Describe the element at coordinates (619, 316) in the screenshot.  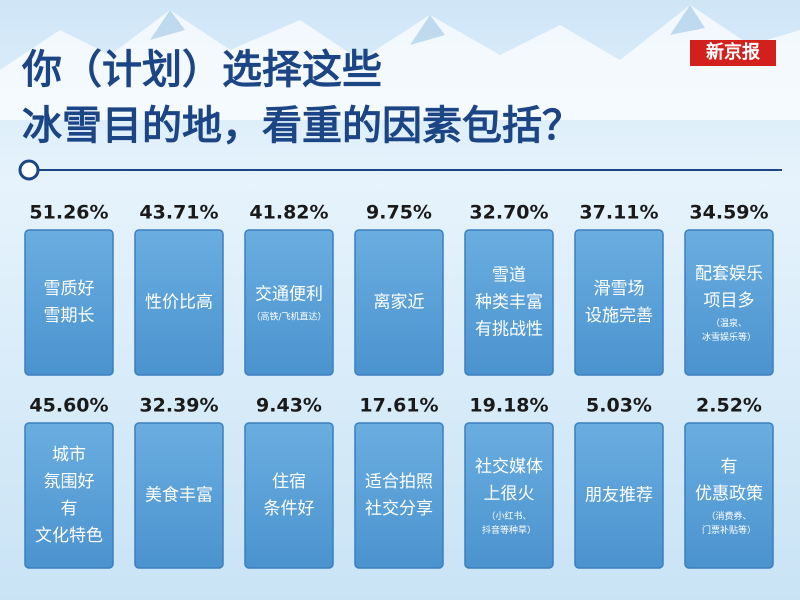
I see `card-label: 设施完善` at that location.